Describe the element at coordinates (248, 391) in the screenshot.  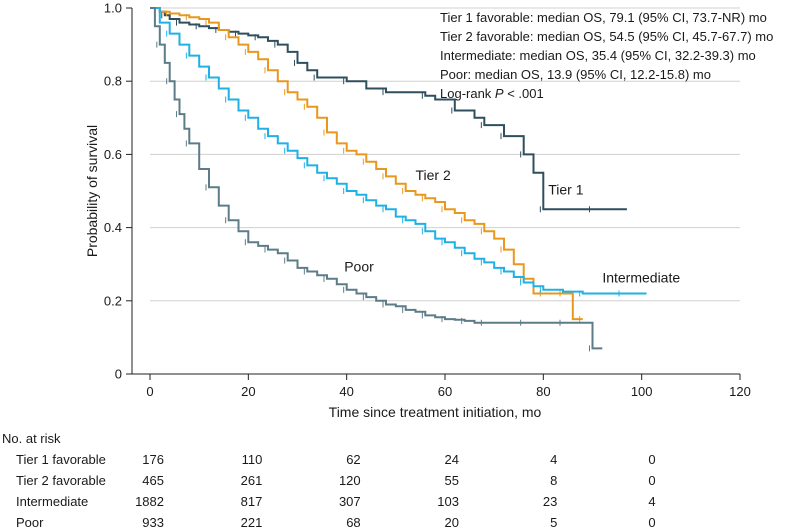
I see `x-tick-label: 20` at that location.